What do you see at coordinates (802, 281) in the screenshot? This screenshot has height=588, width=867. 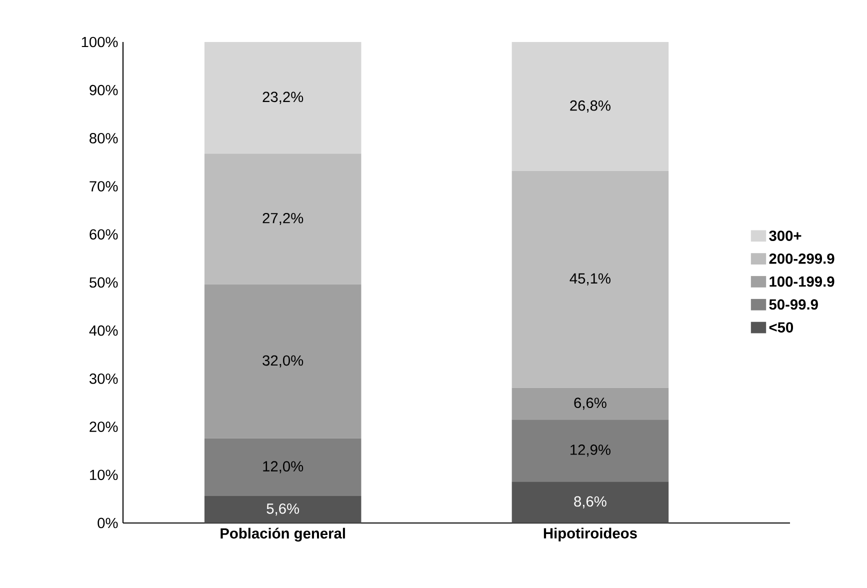 I see `legend-label: 100-199.9` at bounding box center [802, 281].